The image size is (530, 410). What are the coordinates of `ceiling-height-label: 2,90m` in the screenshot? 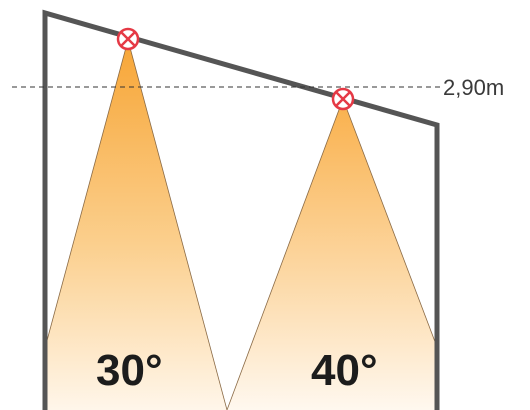 It's located at (473, 87).